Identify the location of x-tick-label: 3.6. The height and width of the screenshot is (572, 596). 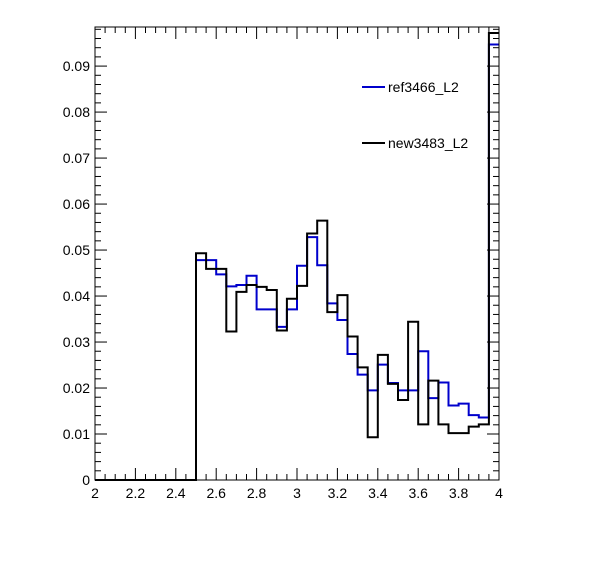
(418, 493).